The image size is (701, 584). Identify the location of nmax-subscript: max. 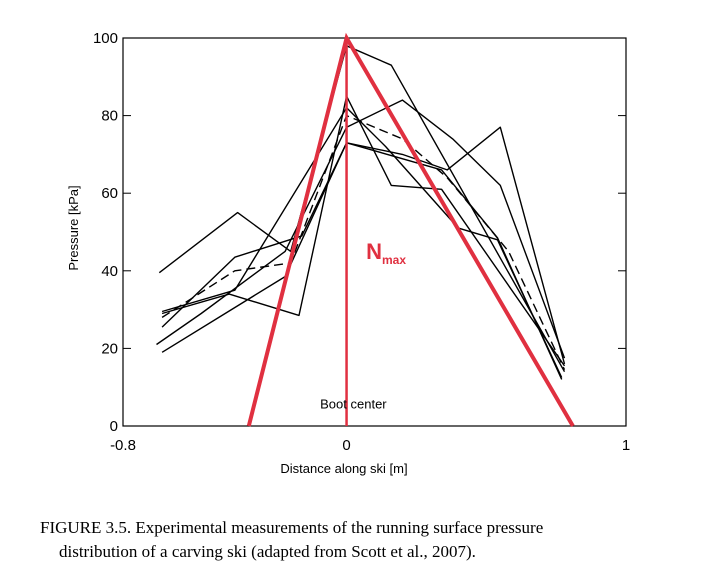
(394, 260).